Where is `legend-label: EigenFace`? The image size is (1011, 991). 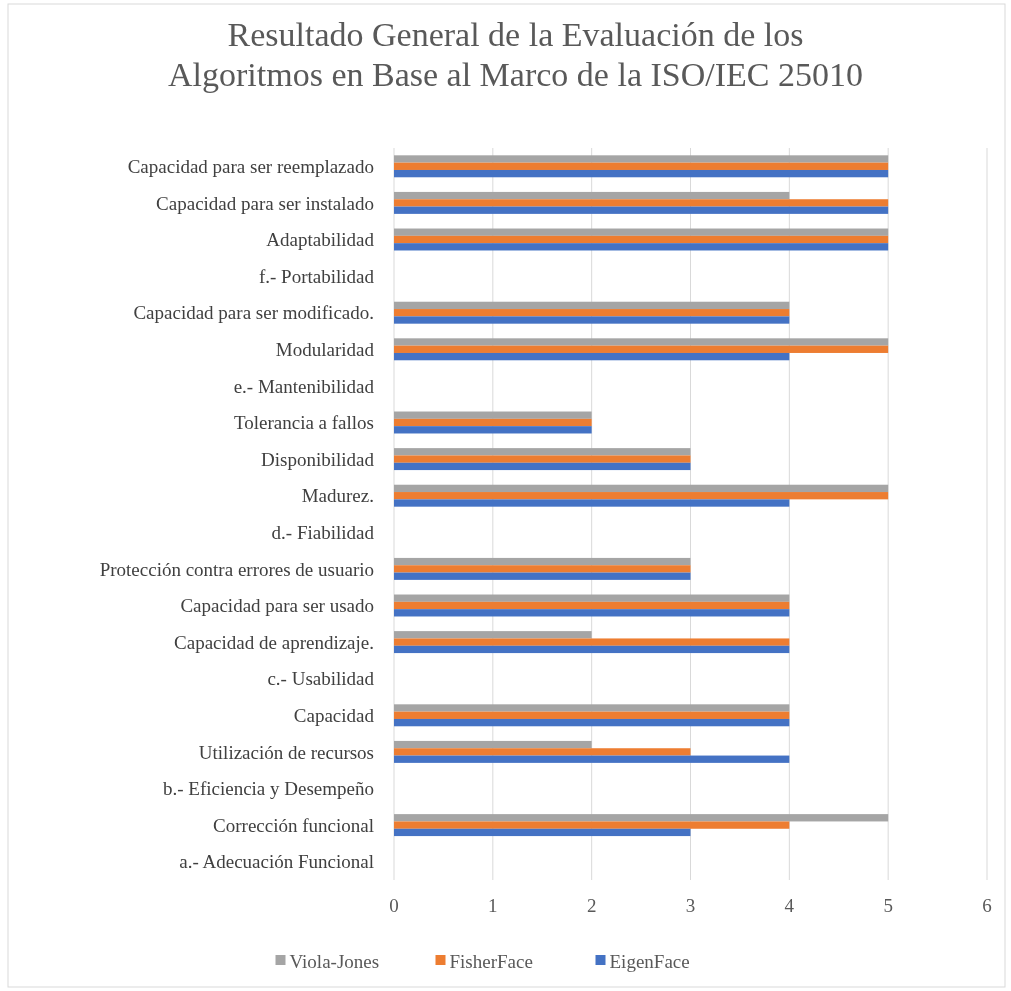
legend-label: EigenFace is located at coordinates (649, 961).